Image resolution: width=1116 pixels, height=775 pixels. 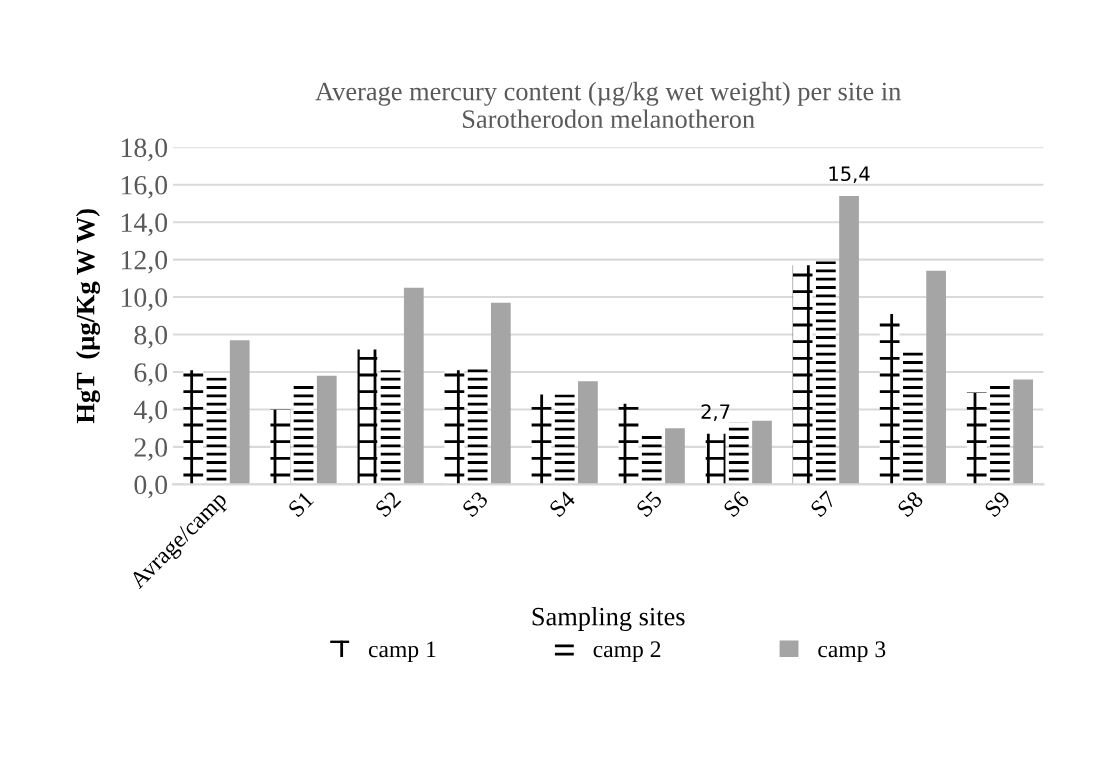 What do you see at coordinates (608, 105) in the screenshot?
I see `chart-title: Average mercury content (µg/kg wet weight) per site in Sarotherodon melanotheron` at bounding box center [608, 105].